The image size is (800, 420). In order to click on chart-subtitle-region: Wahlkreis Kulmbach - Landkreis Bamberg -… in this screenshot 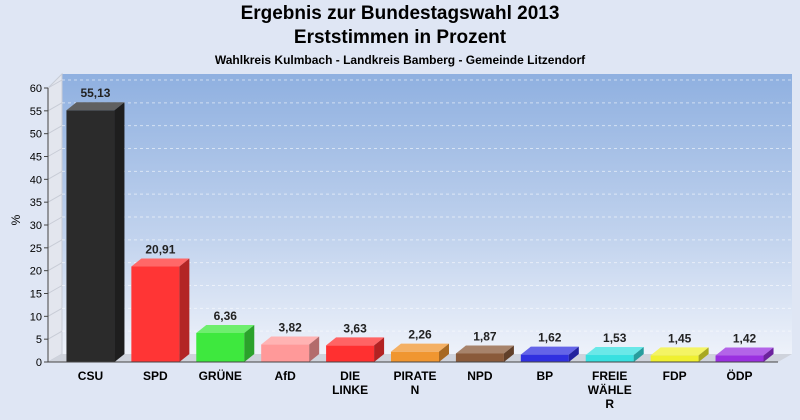, I will do `click(400, 60)`.